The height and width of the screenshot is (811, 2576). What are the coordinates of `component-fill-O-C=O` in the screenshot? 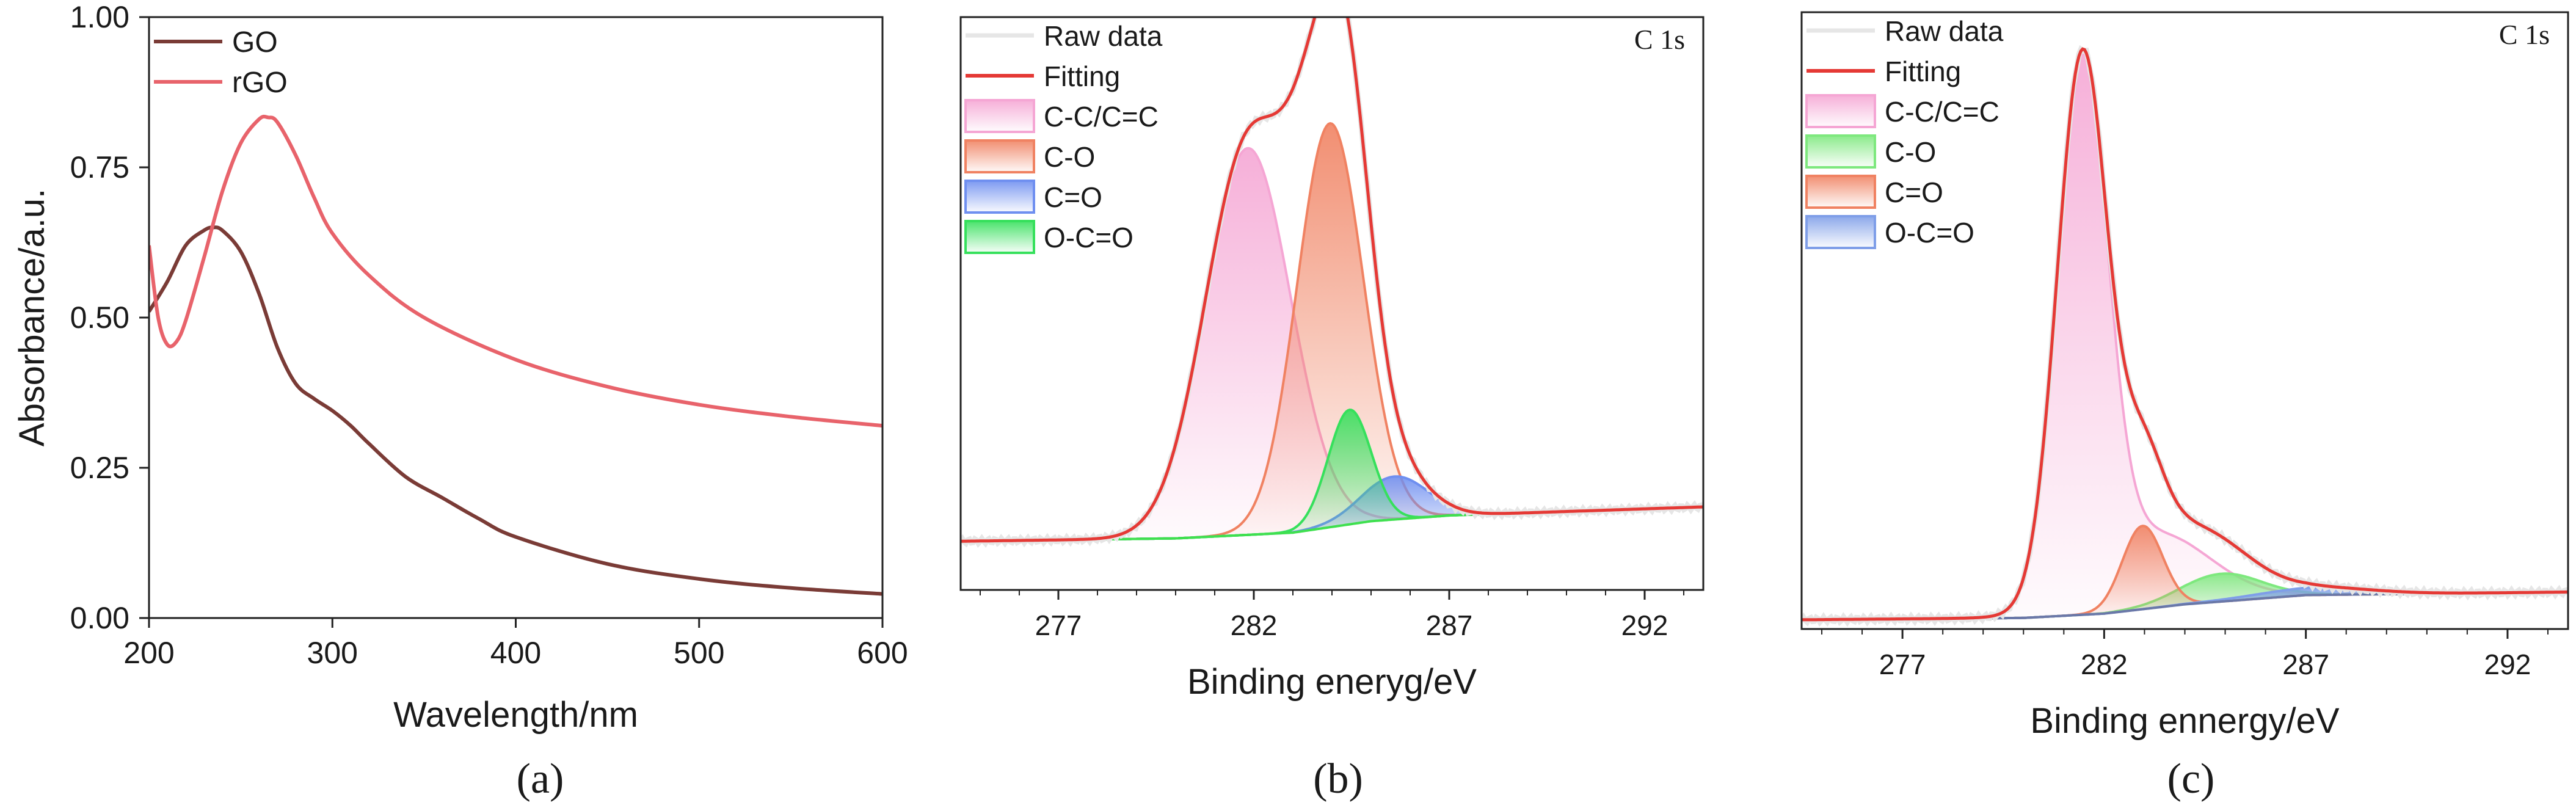 It's located at (1332, 476).